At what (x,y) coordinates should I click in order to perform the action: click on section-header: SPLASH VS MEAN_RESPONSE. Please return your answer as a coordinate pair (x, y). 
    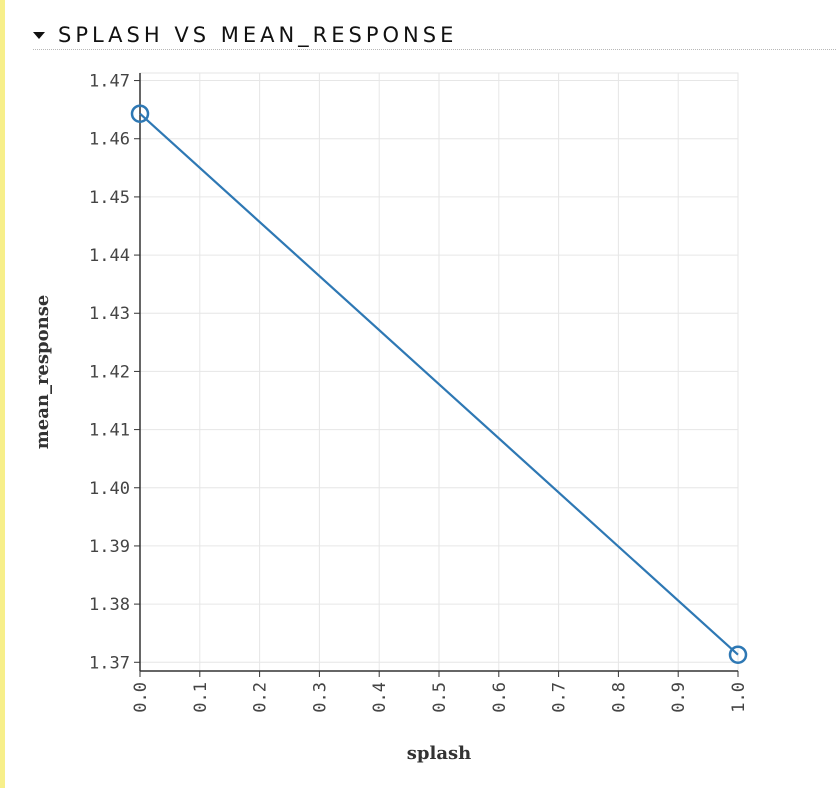
    Looking at the image, I should click on (434, 36).